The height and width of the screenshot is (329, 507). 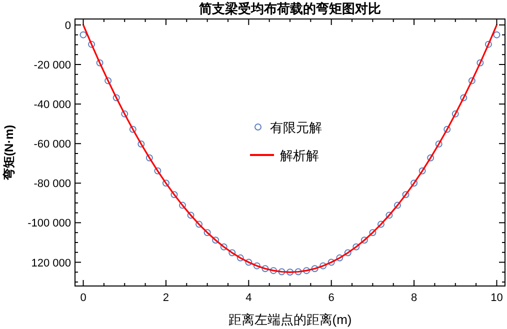 What do you see at coordinates (414, 298) in the screenshot?
I see `x-tick-label: 8` at bounding box center [414, 298].